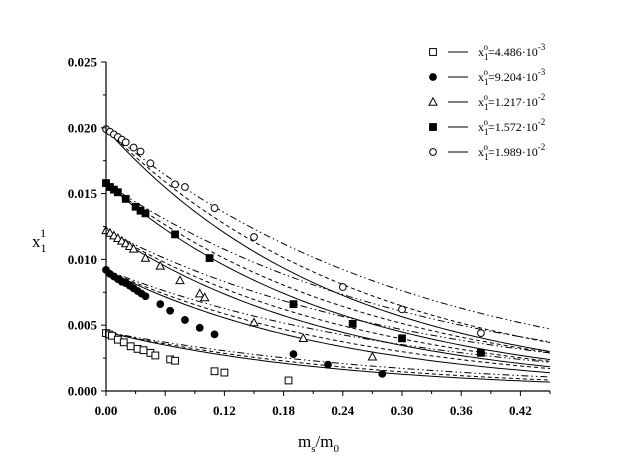  Describe the element at coordinates (520, 410) in the screenshot. I see `x-tick-label: 0.42` at that location.